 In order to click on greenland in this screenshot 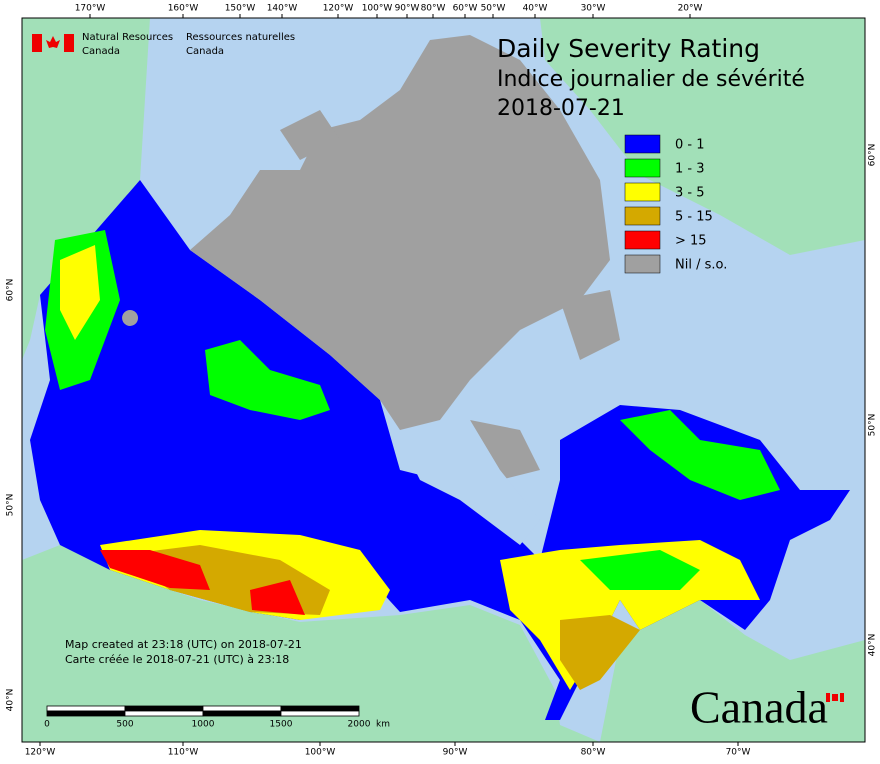, I will do `click(702, 136)`.